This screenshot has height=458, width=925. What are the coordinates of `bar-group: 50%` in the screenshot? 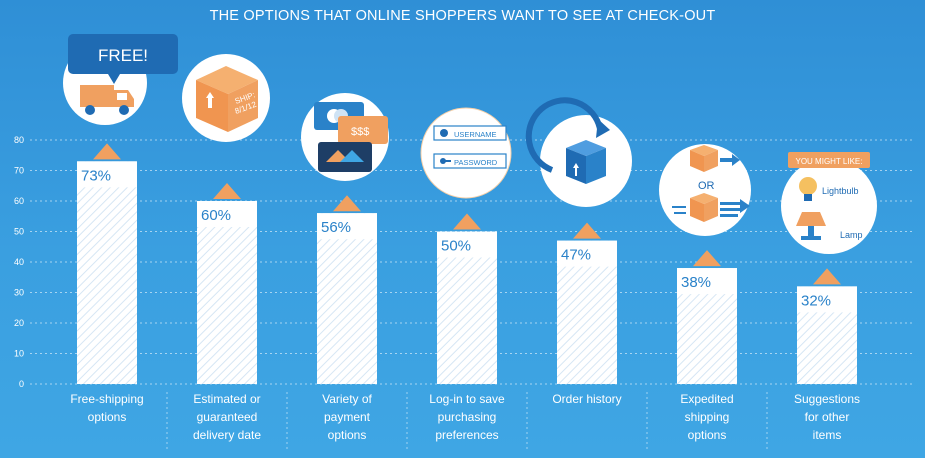 It's located at (467, 298).